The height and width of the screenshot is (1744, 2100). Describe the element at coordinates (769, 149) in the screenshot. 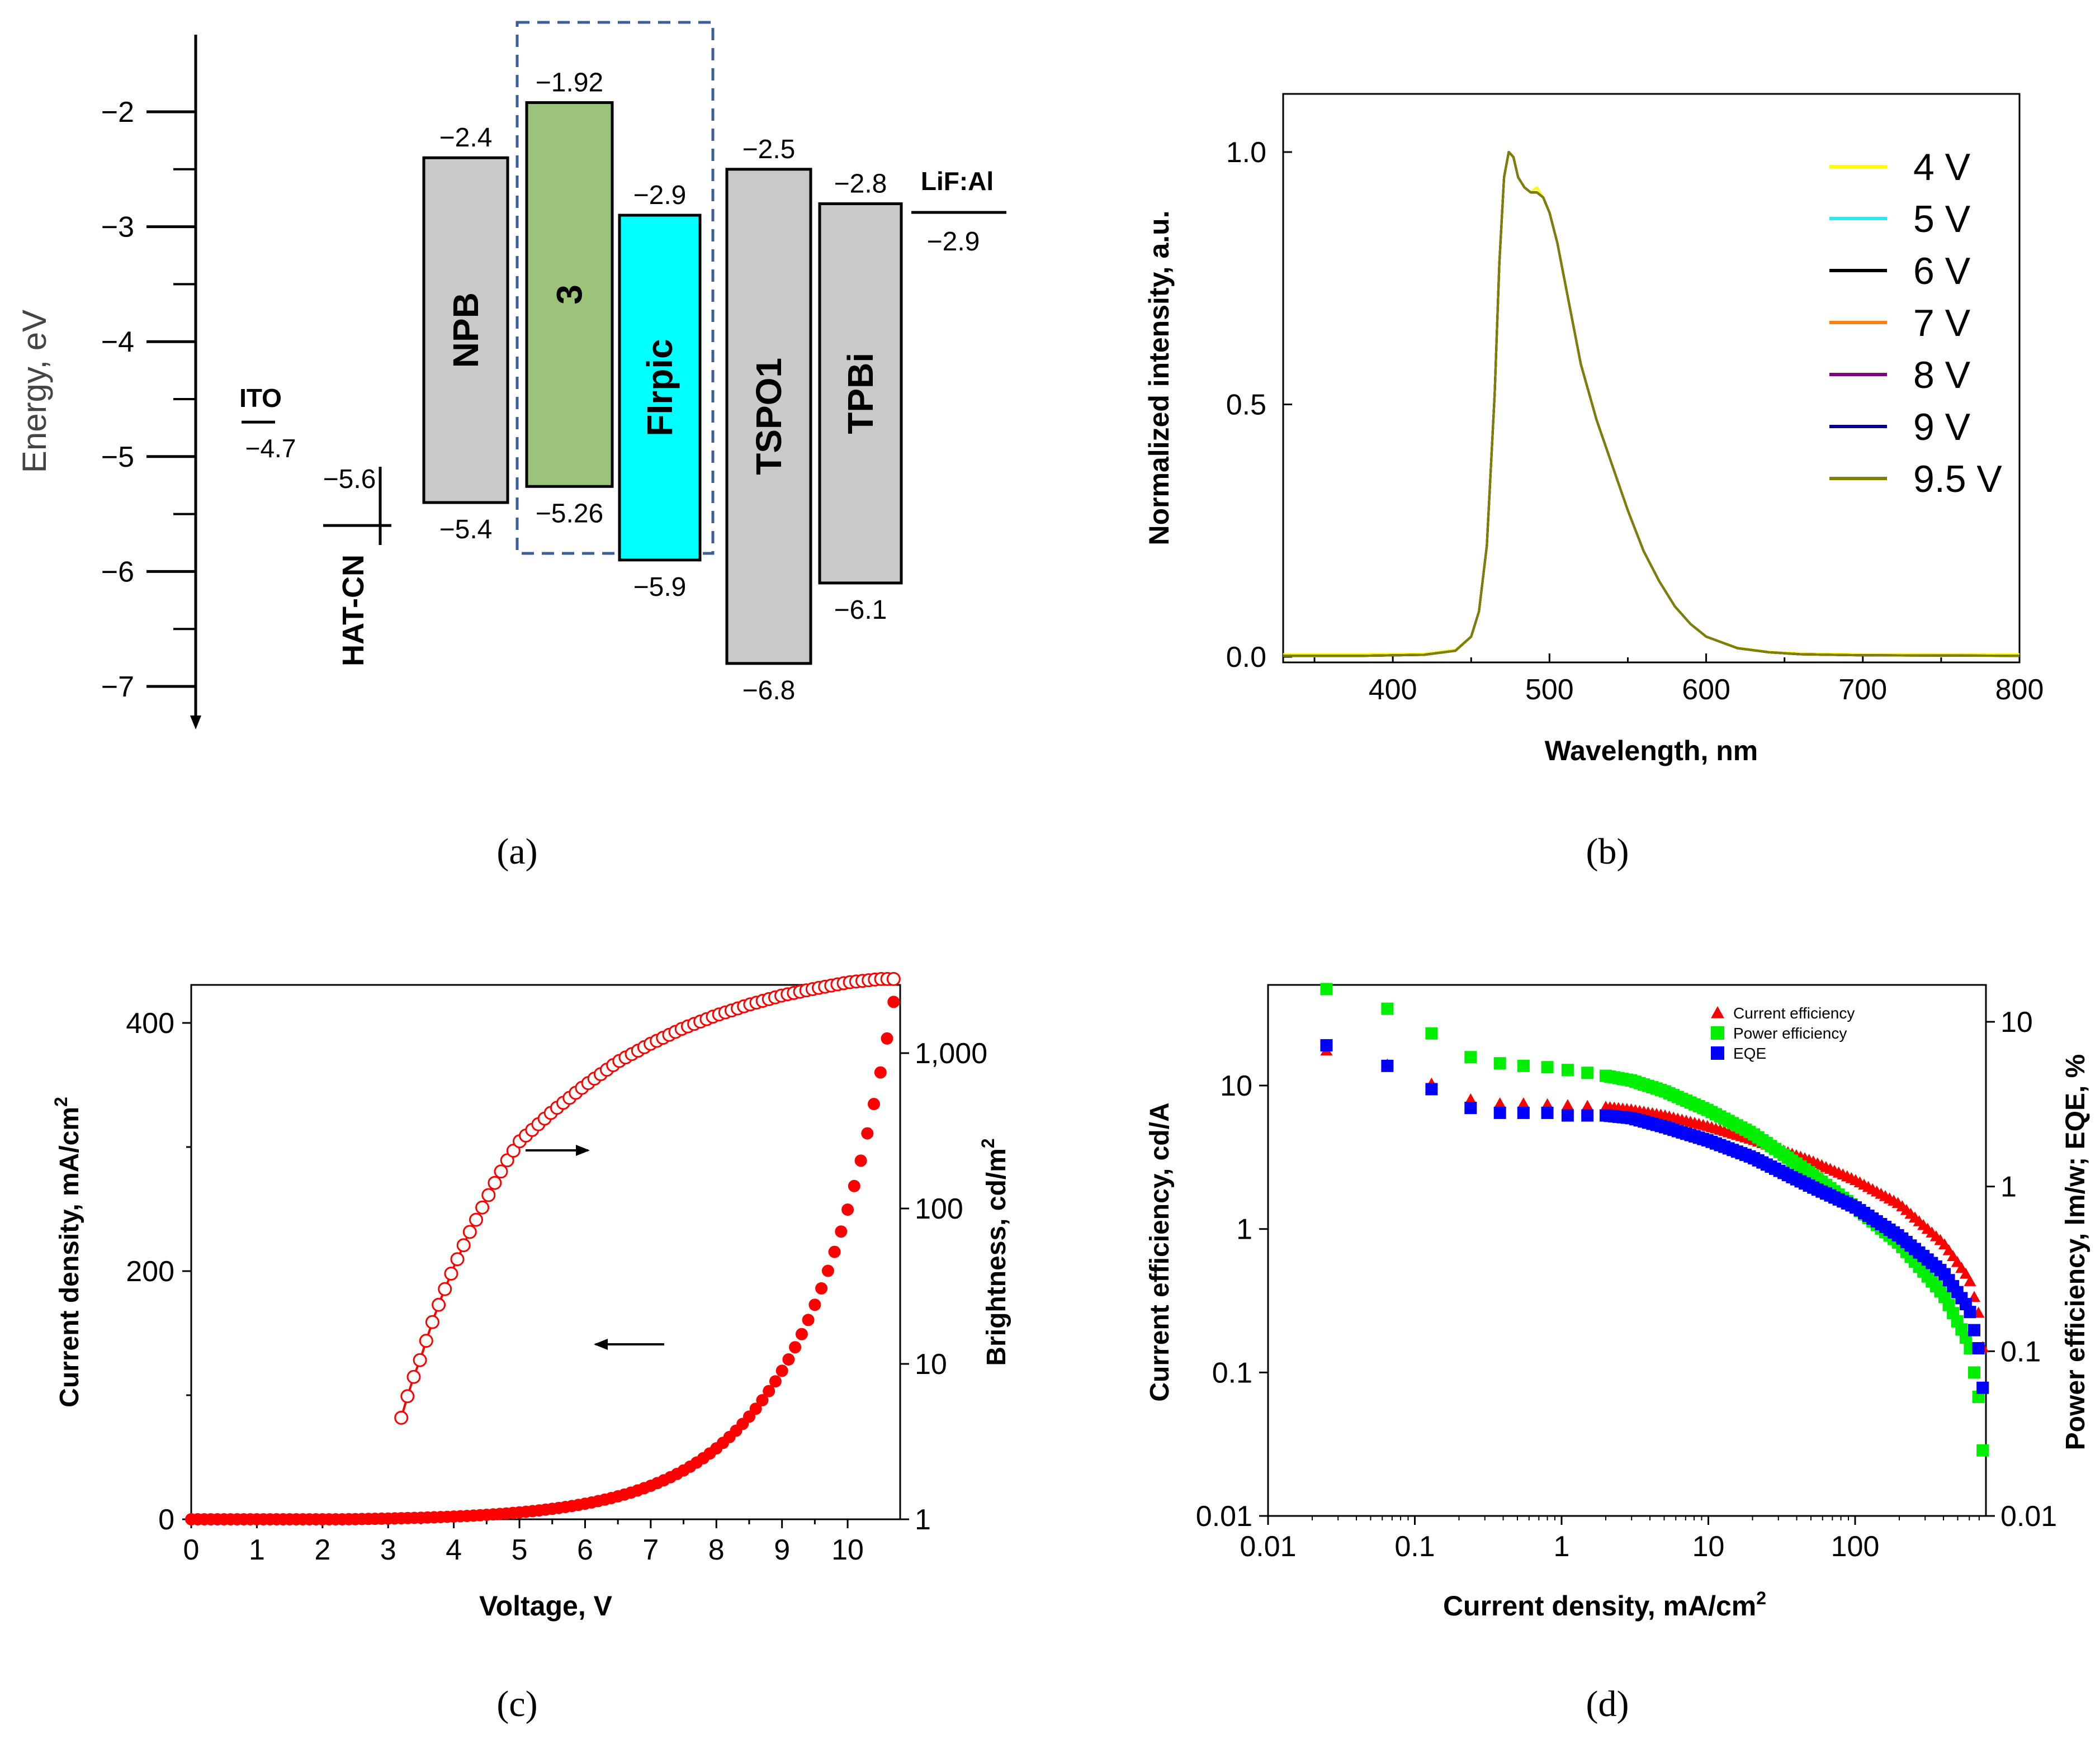

I see `layer-tspo1-lumo-value: −2.5` at that location.